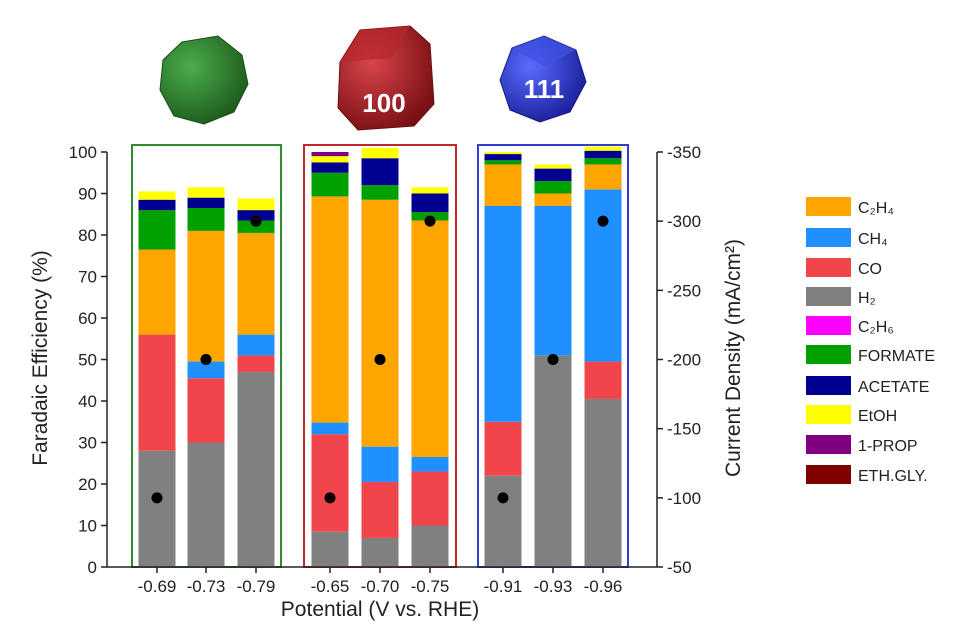 The width and height of the screenshot is (964, 625). Describe the element at coordinates (430, 586) in the screenshot. I see `x-tick-label: -0.75` at that location.